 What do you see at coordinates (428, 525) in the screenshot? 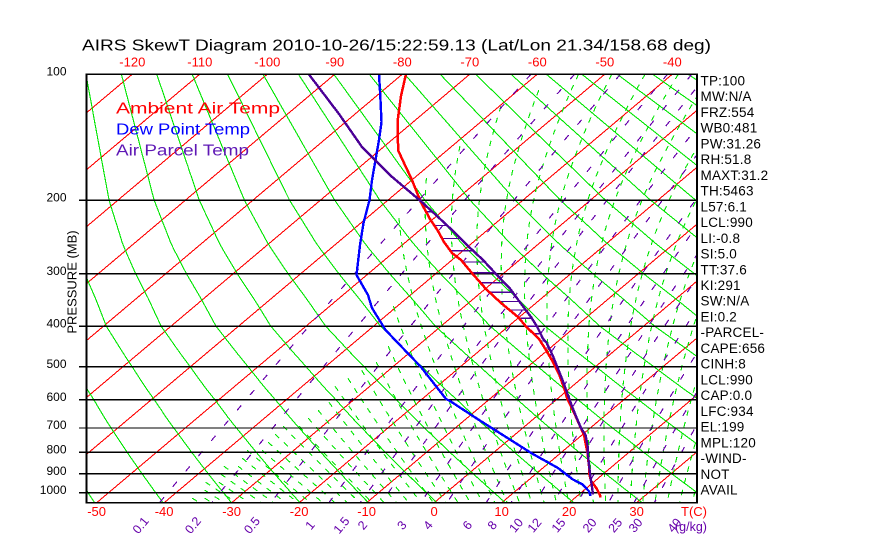
I see `svg-text: 4` at bounding box center [428, 525].